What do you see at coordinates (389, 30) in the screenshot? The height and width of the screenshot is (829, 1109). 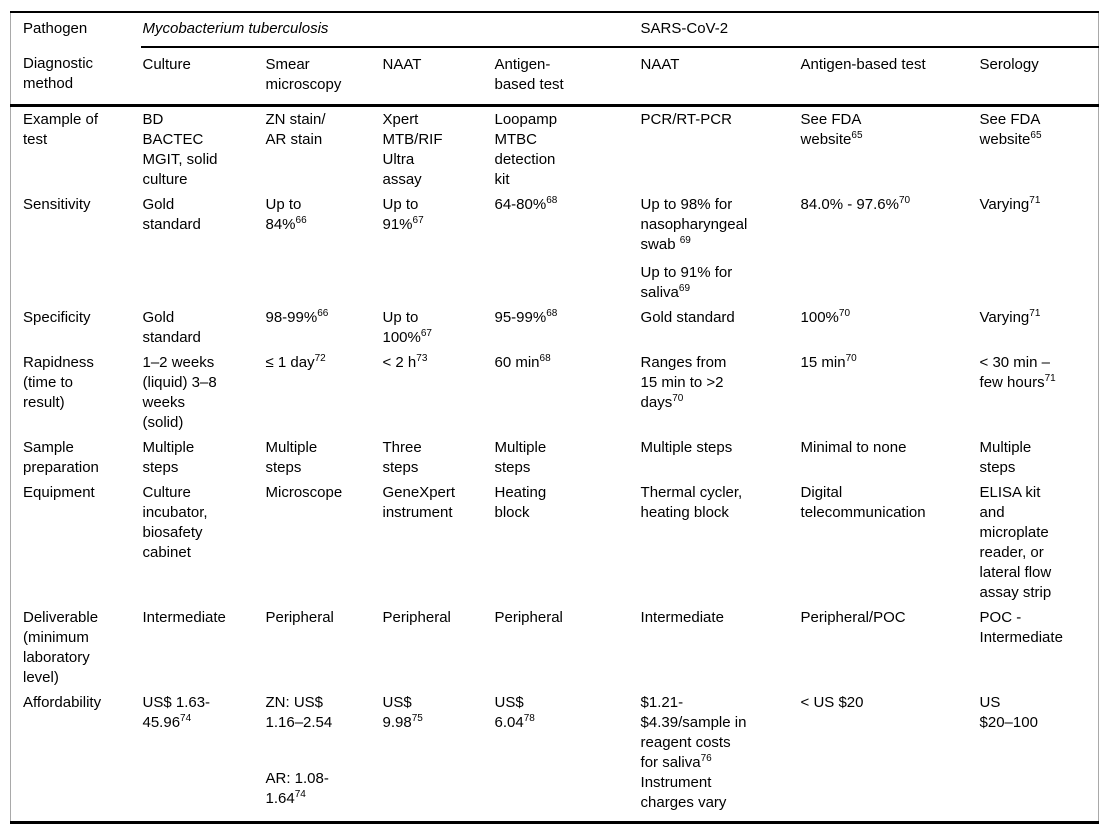 I see `pathogen-group-mtb: Mycobacterium tuberculosis` at bounding box center [389, 30].